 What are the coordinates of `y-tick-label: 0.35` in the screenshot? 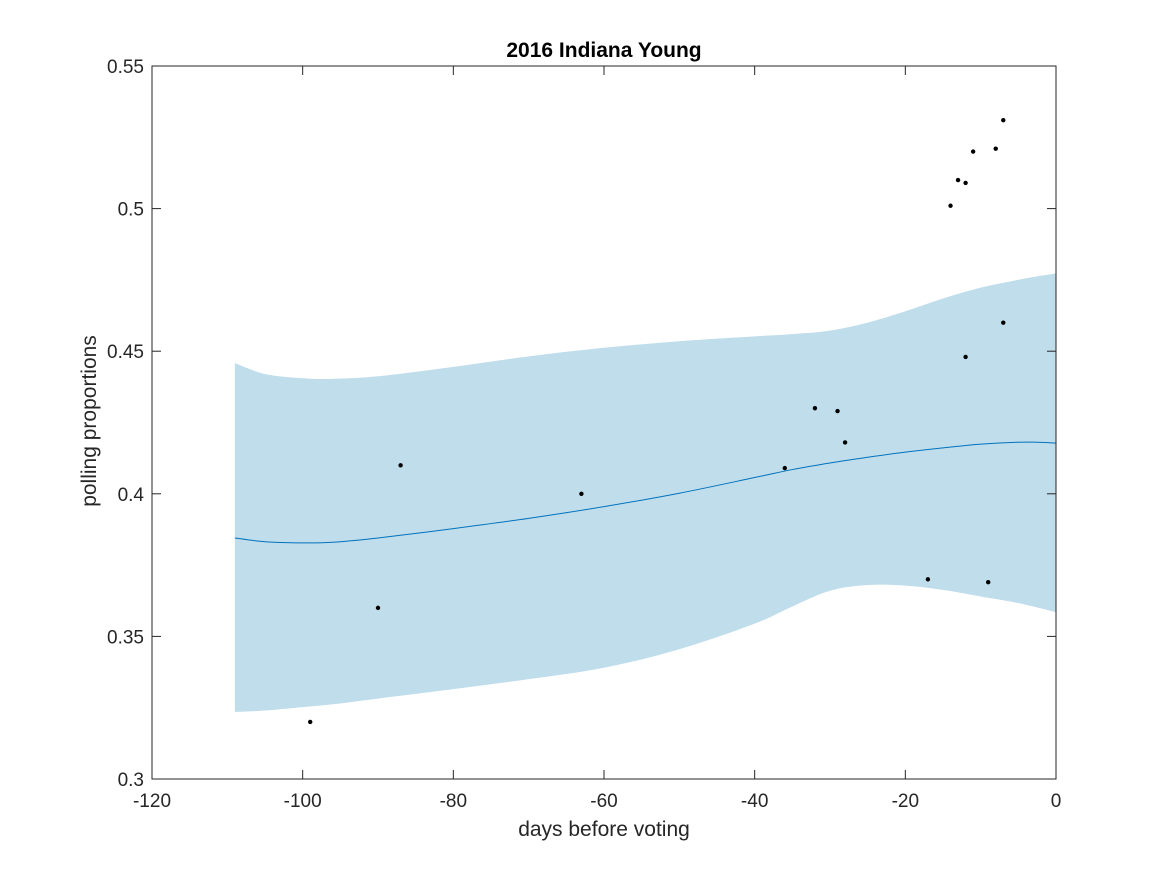 It's located at (125, 637).